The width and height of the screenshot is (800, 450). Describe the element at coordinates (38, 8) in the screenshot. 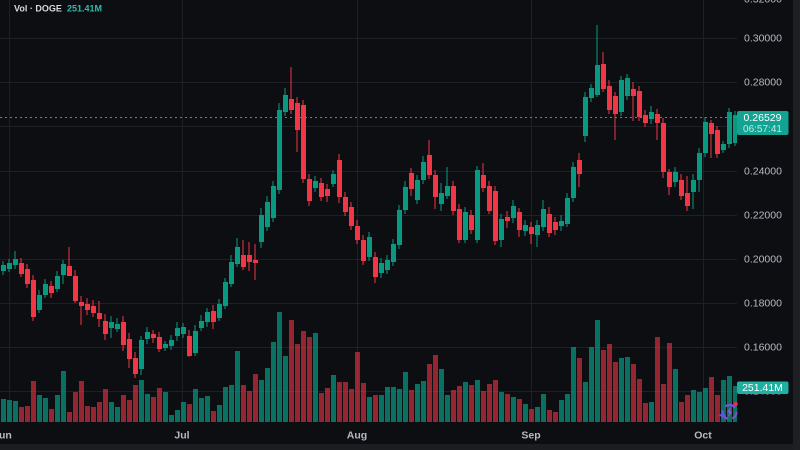

I see `svg-text: Vol · DOGE` at that location.